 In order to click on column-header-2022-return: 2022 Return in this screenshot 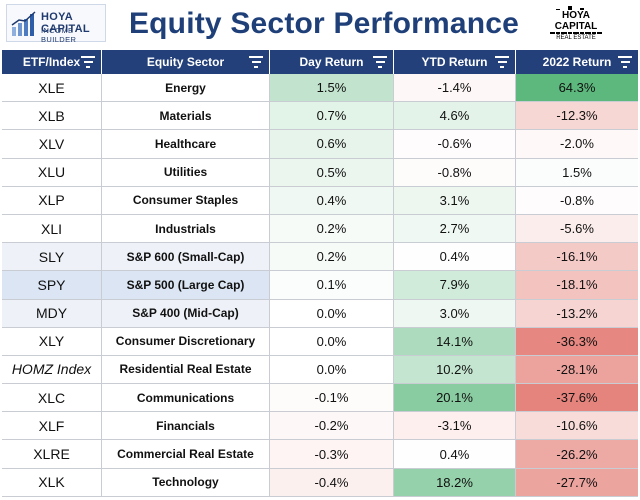, I will do `click(577, 62)`.